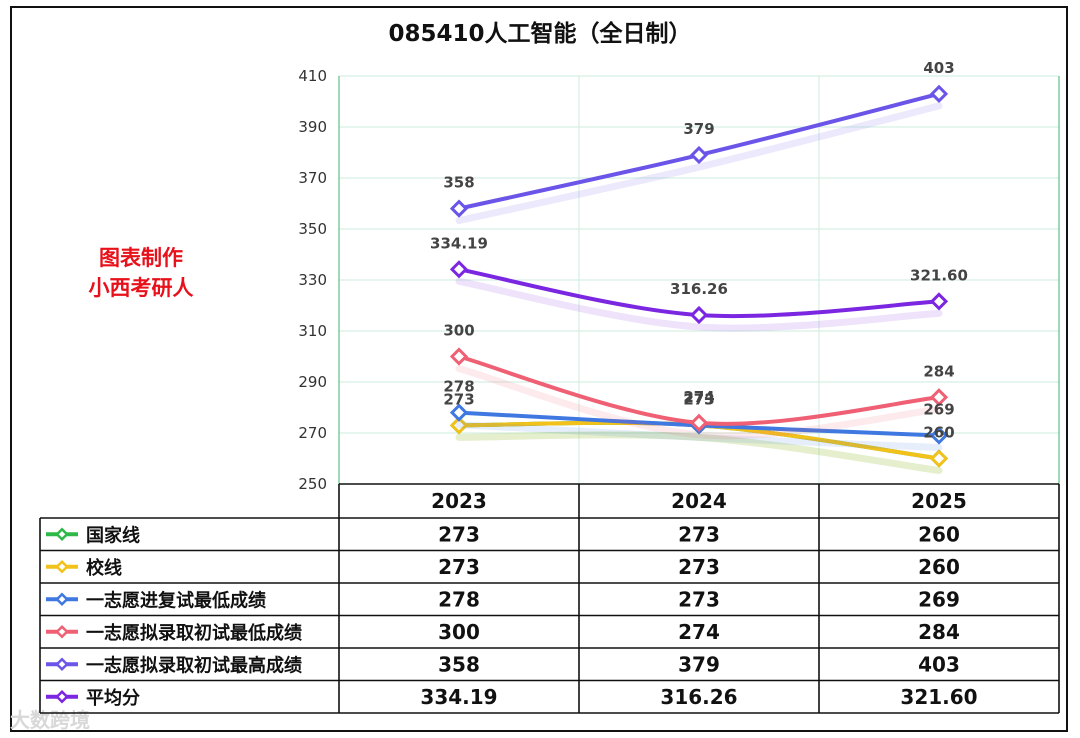 The height and width of the screenshot is (738, 1080). I want to click on chart-title: 085410人工智能（全日制）, so click(540, 34).